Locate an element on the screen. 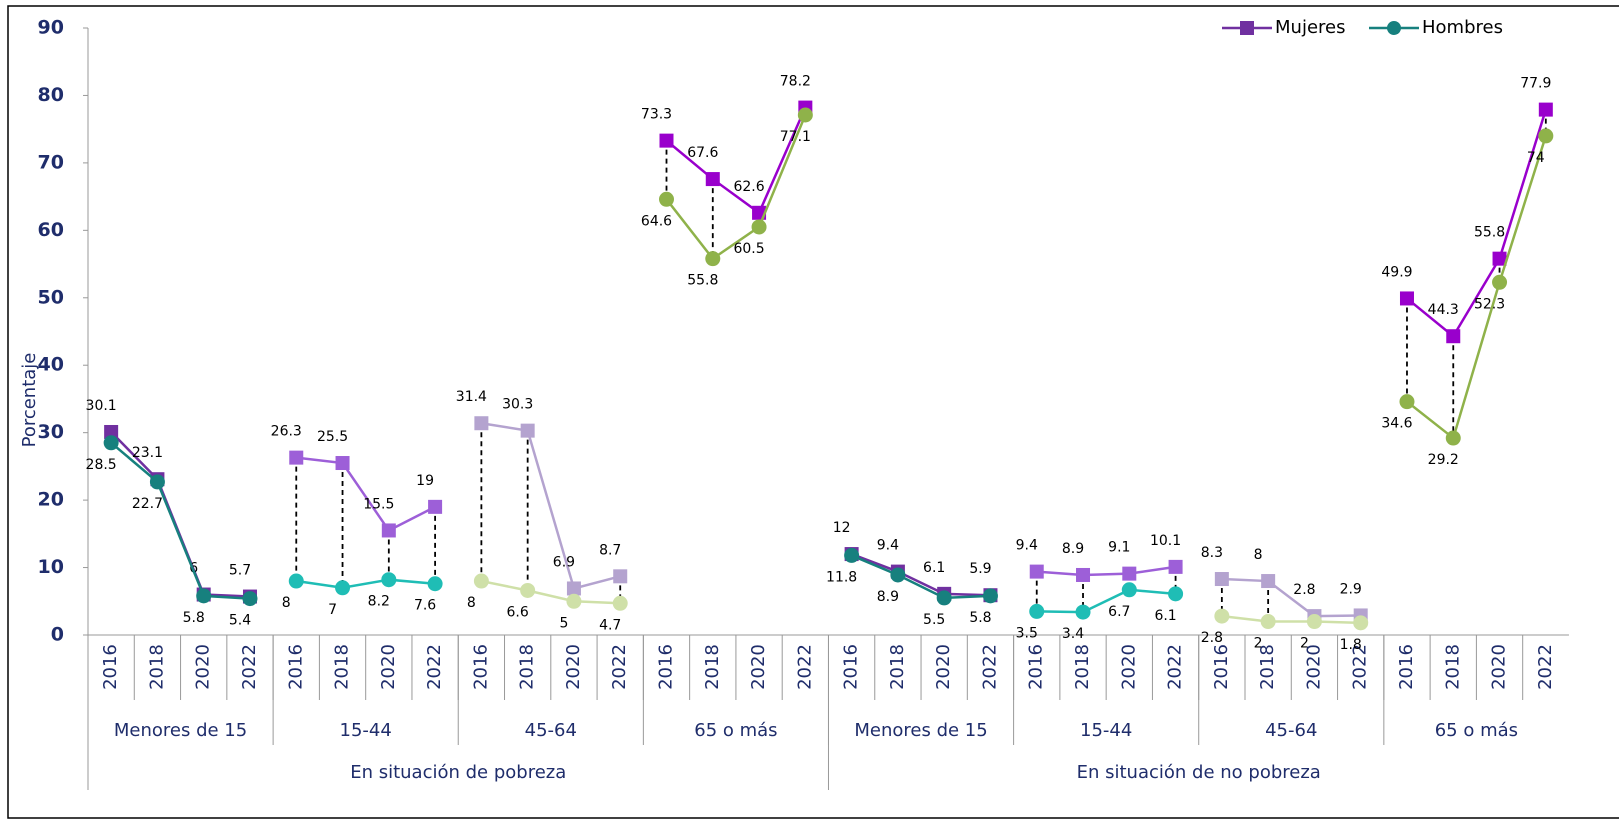  data-label: 30.3 is located at coordinates (517, 405).